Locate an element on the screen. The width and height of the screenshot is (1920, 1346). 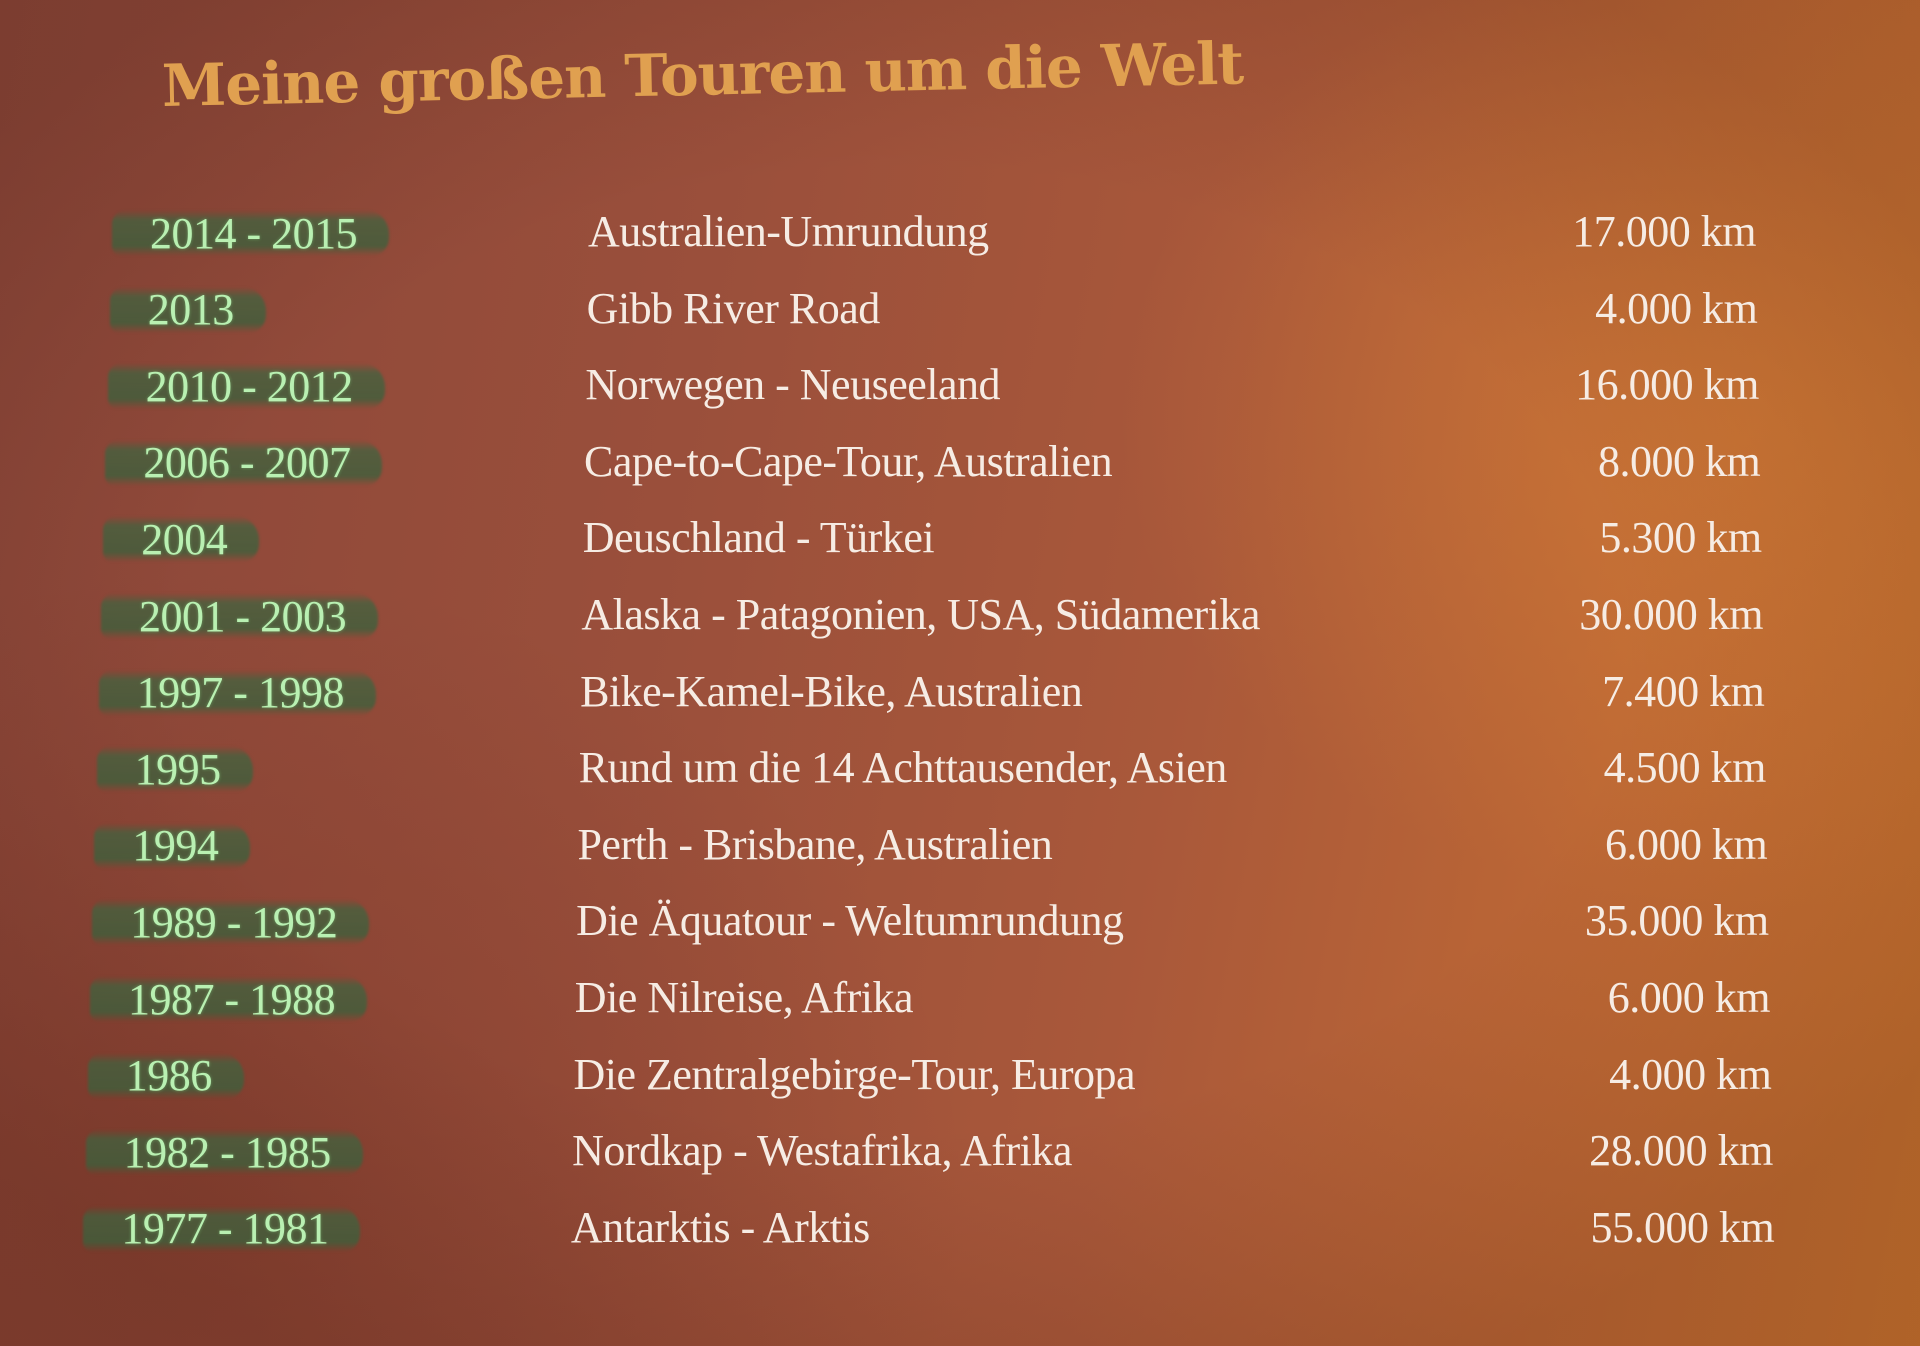
tour-route: Australien-Umrundung is located at coordinates (788, 231).